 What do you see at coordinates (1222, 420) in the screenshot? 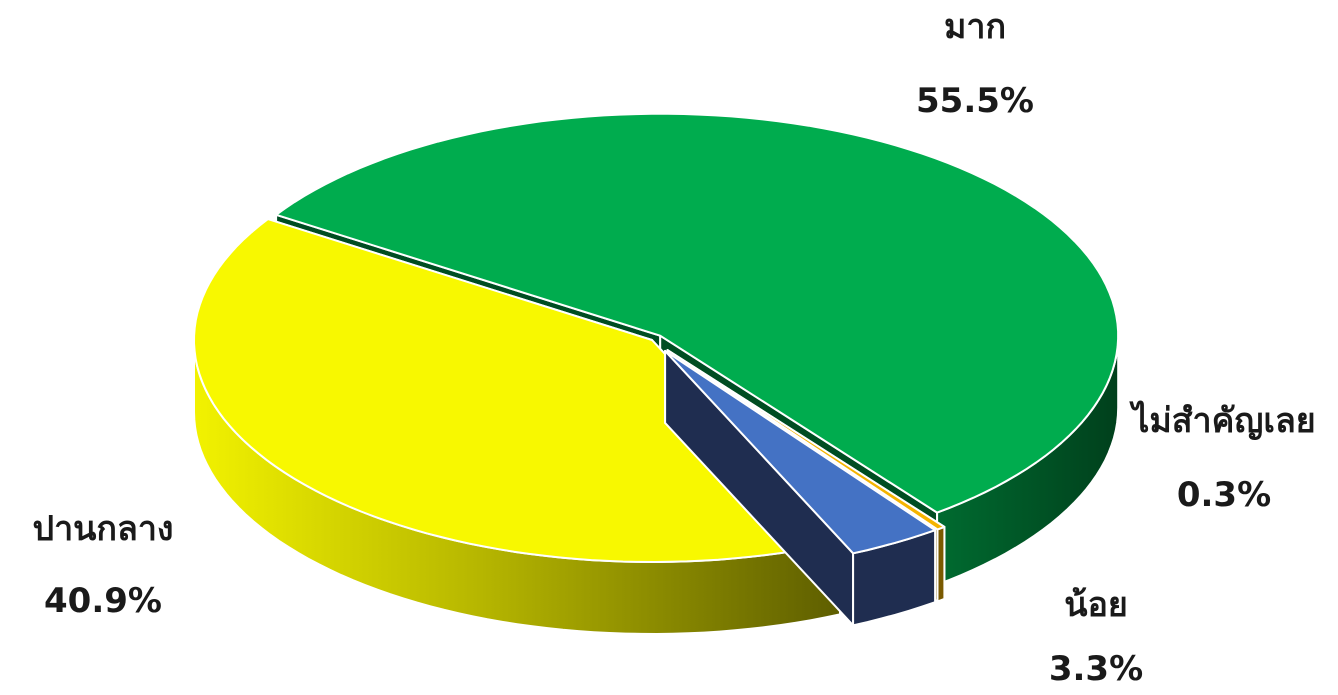
I see `slice-label-mai-samkhan-loei: ไม่สำคัญเลย` at bounding box center [1222, 420].